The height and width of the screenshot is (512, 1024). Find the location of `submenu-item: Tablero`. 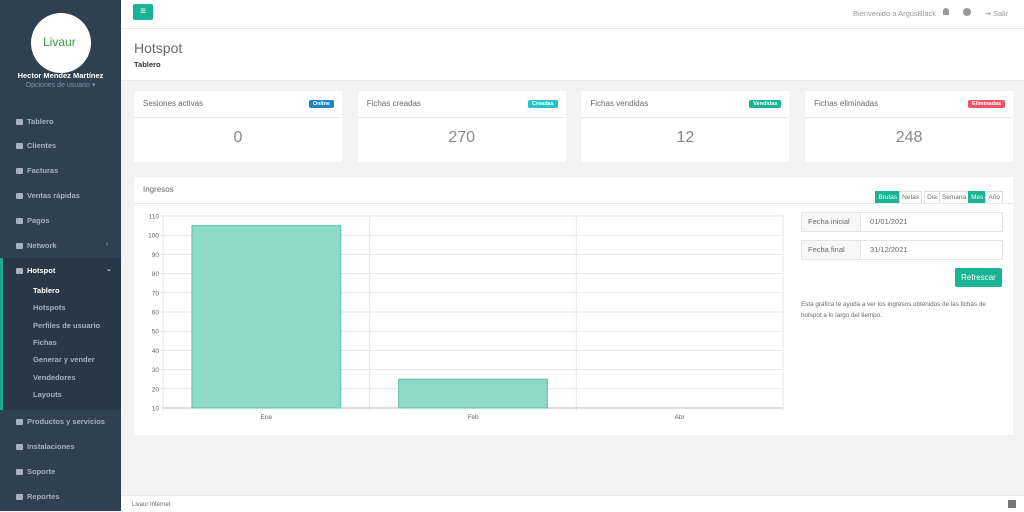

submenu-item: Tablero is located at coordinates (46, 290).